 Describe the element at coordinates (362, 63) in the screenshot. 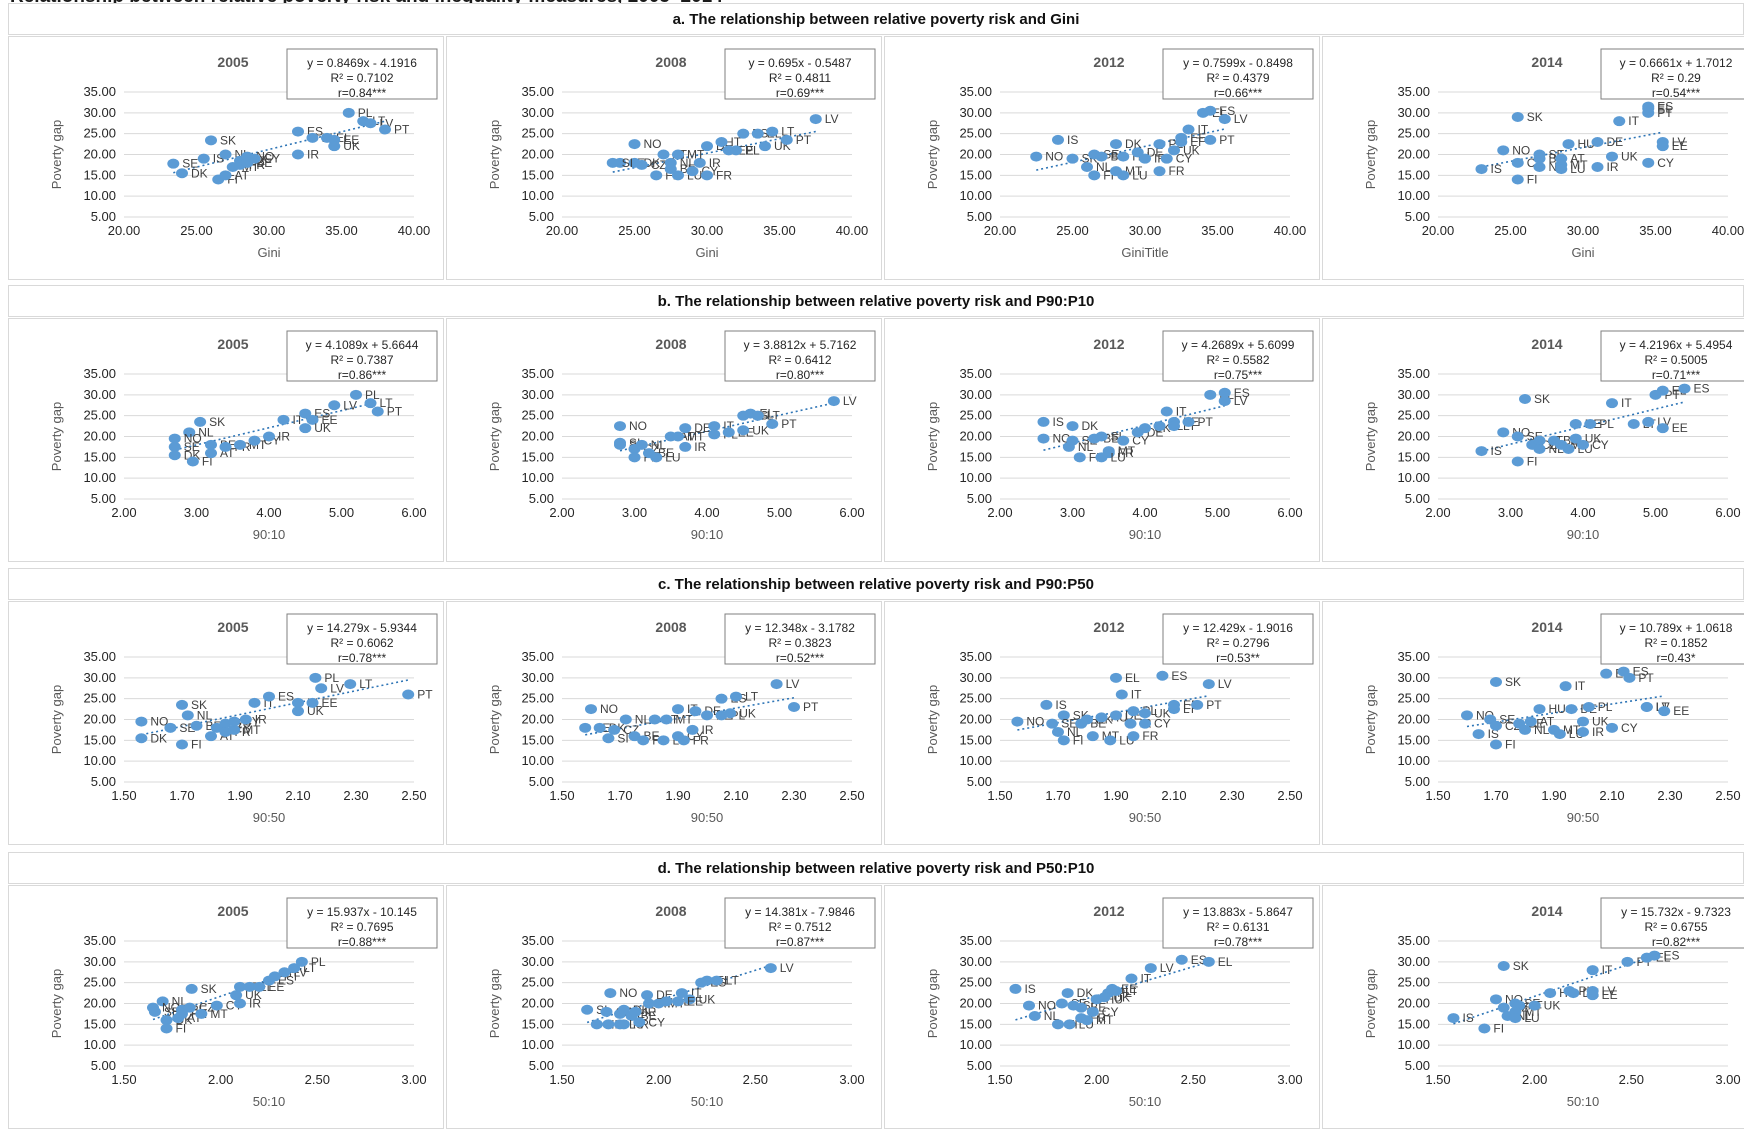

I see `regression-equation: y = 0.8469x - 4.1916` at that location.